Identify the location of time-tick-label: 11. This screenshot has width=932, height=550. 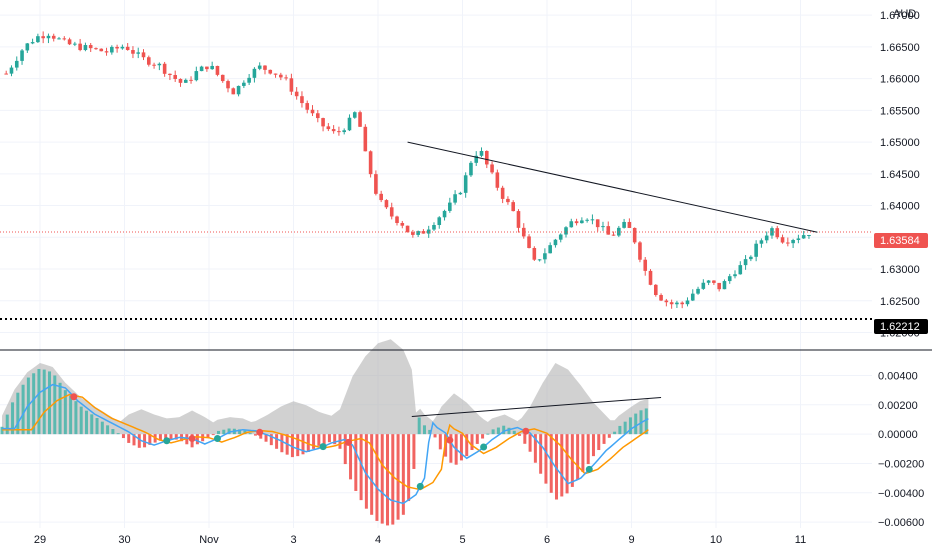
(800, 540).